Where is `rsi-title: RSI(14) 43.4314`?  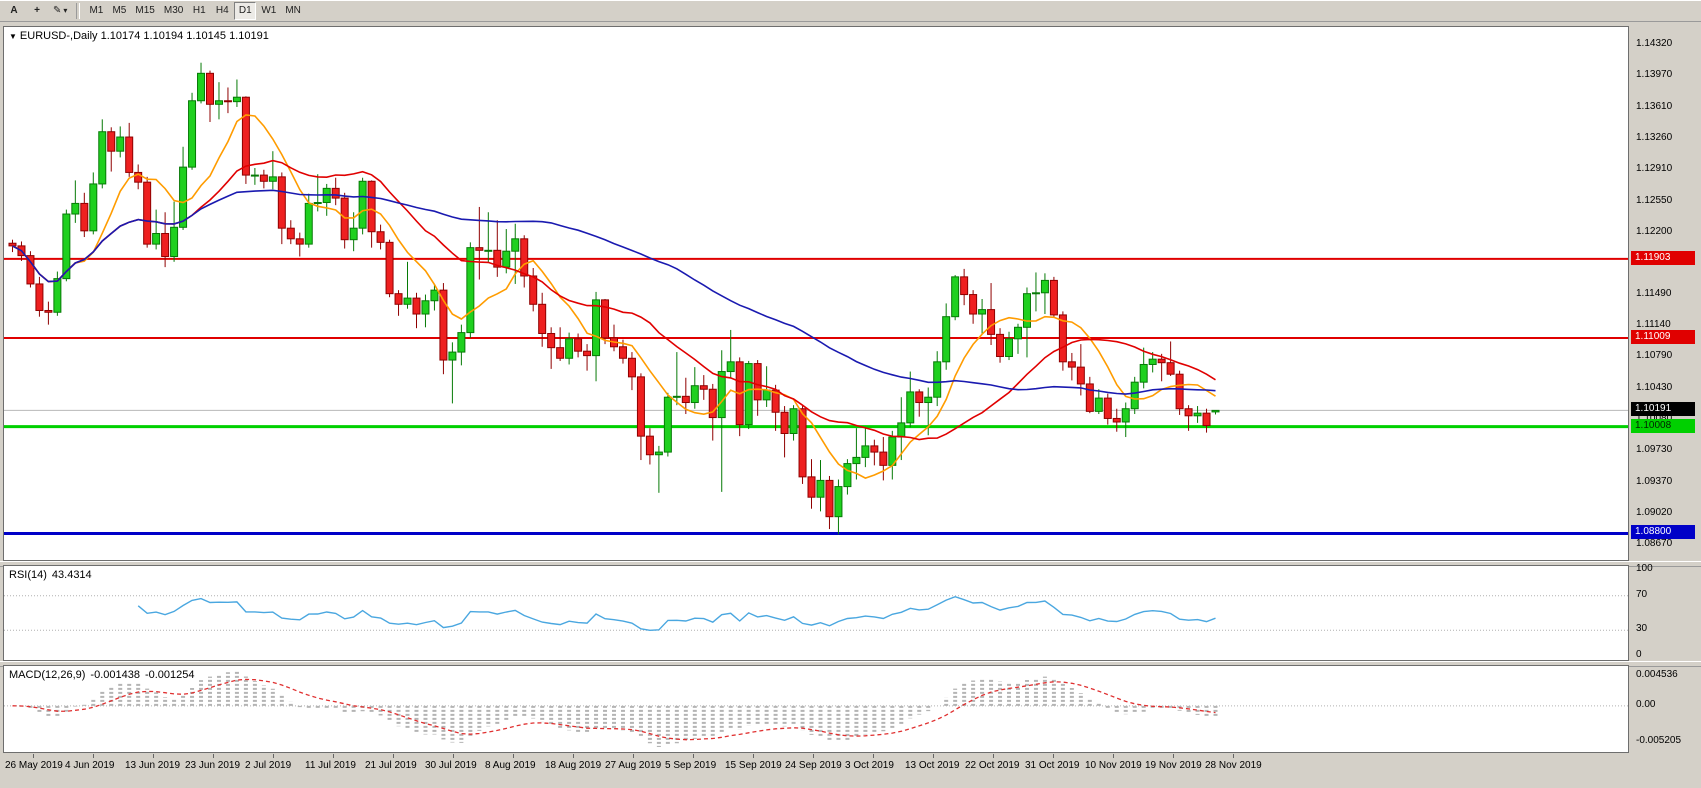
rsi-title: RSI(14) 43.4314 is located at coordinates (50, 575).